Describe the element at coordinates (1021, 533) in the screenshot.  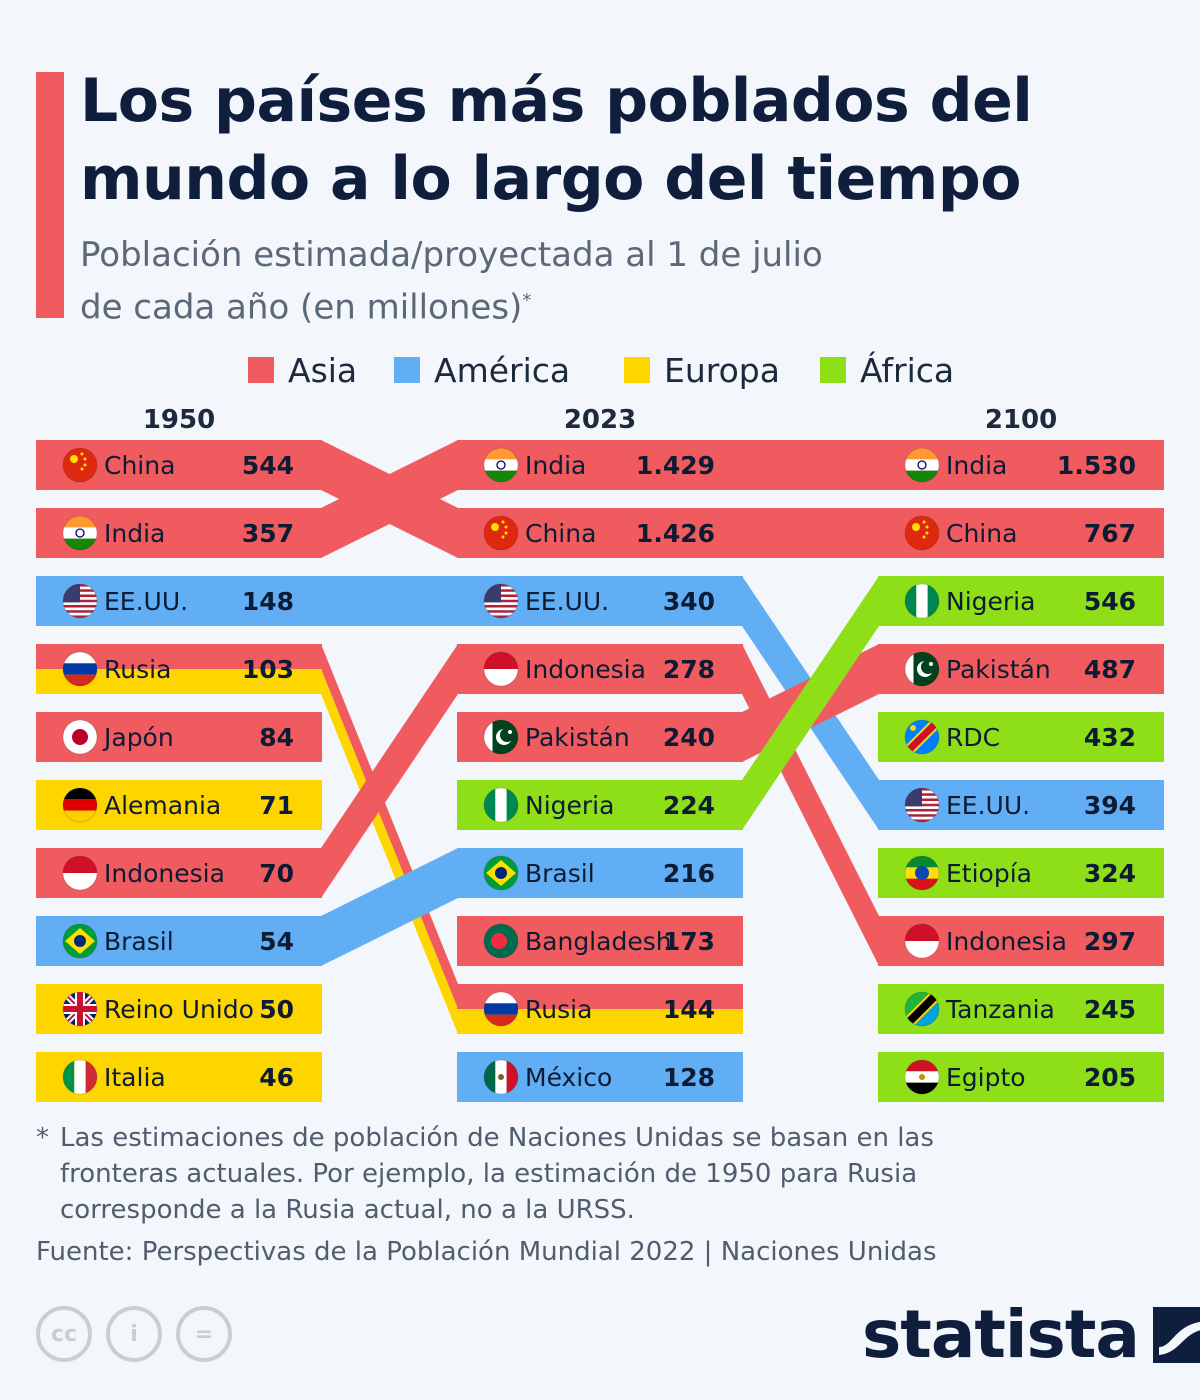
I see `row-2100-china: China 767` at that location.